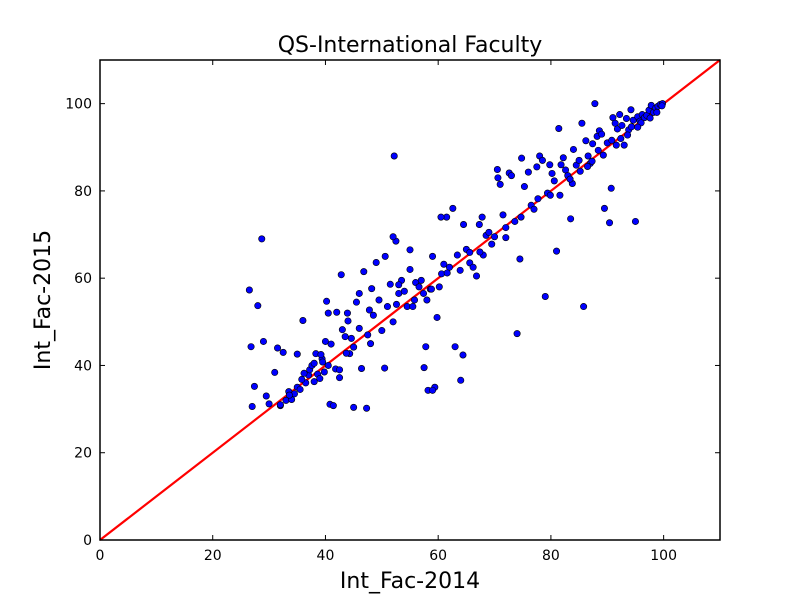  Describe the element at coordinates (83, 454) in the screenshot. I see `y-tick-label: 20` at that location.